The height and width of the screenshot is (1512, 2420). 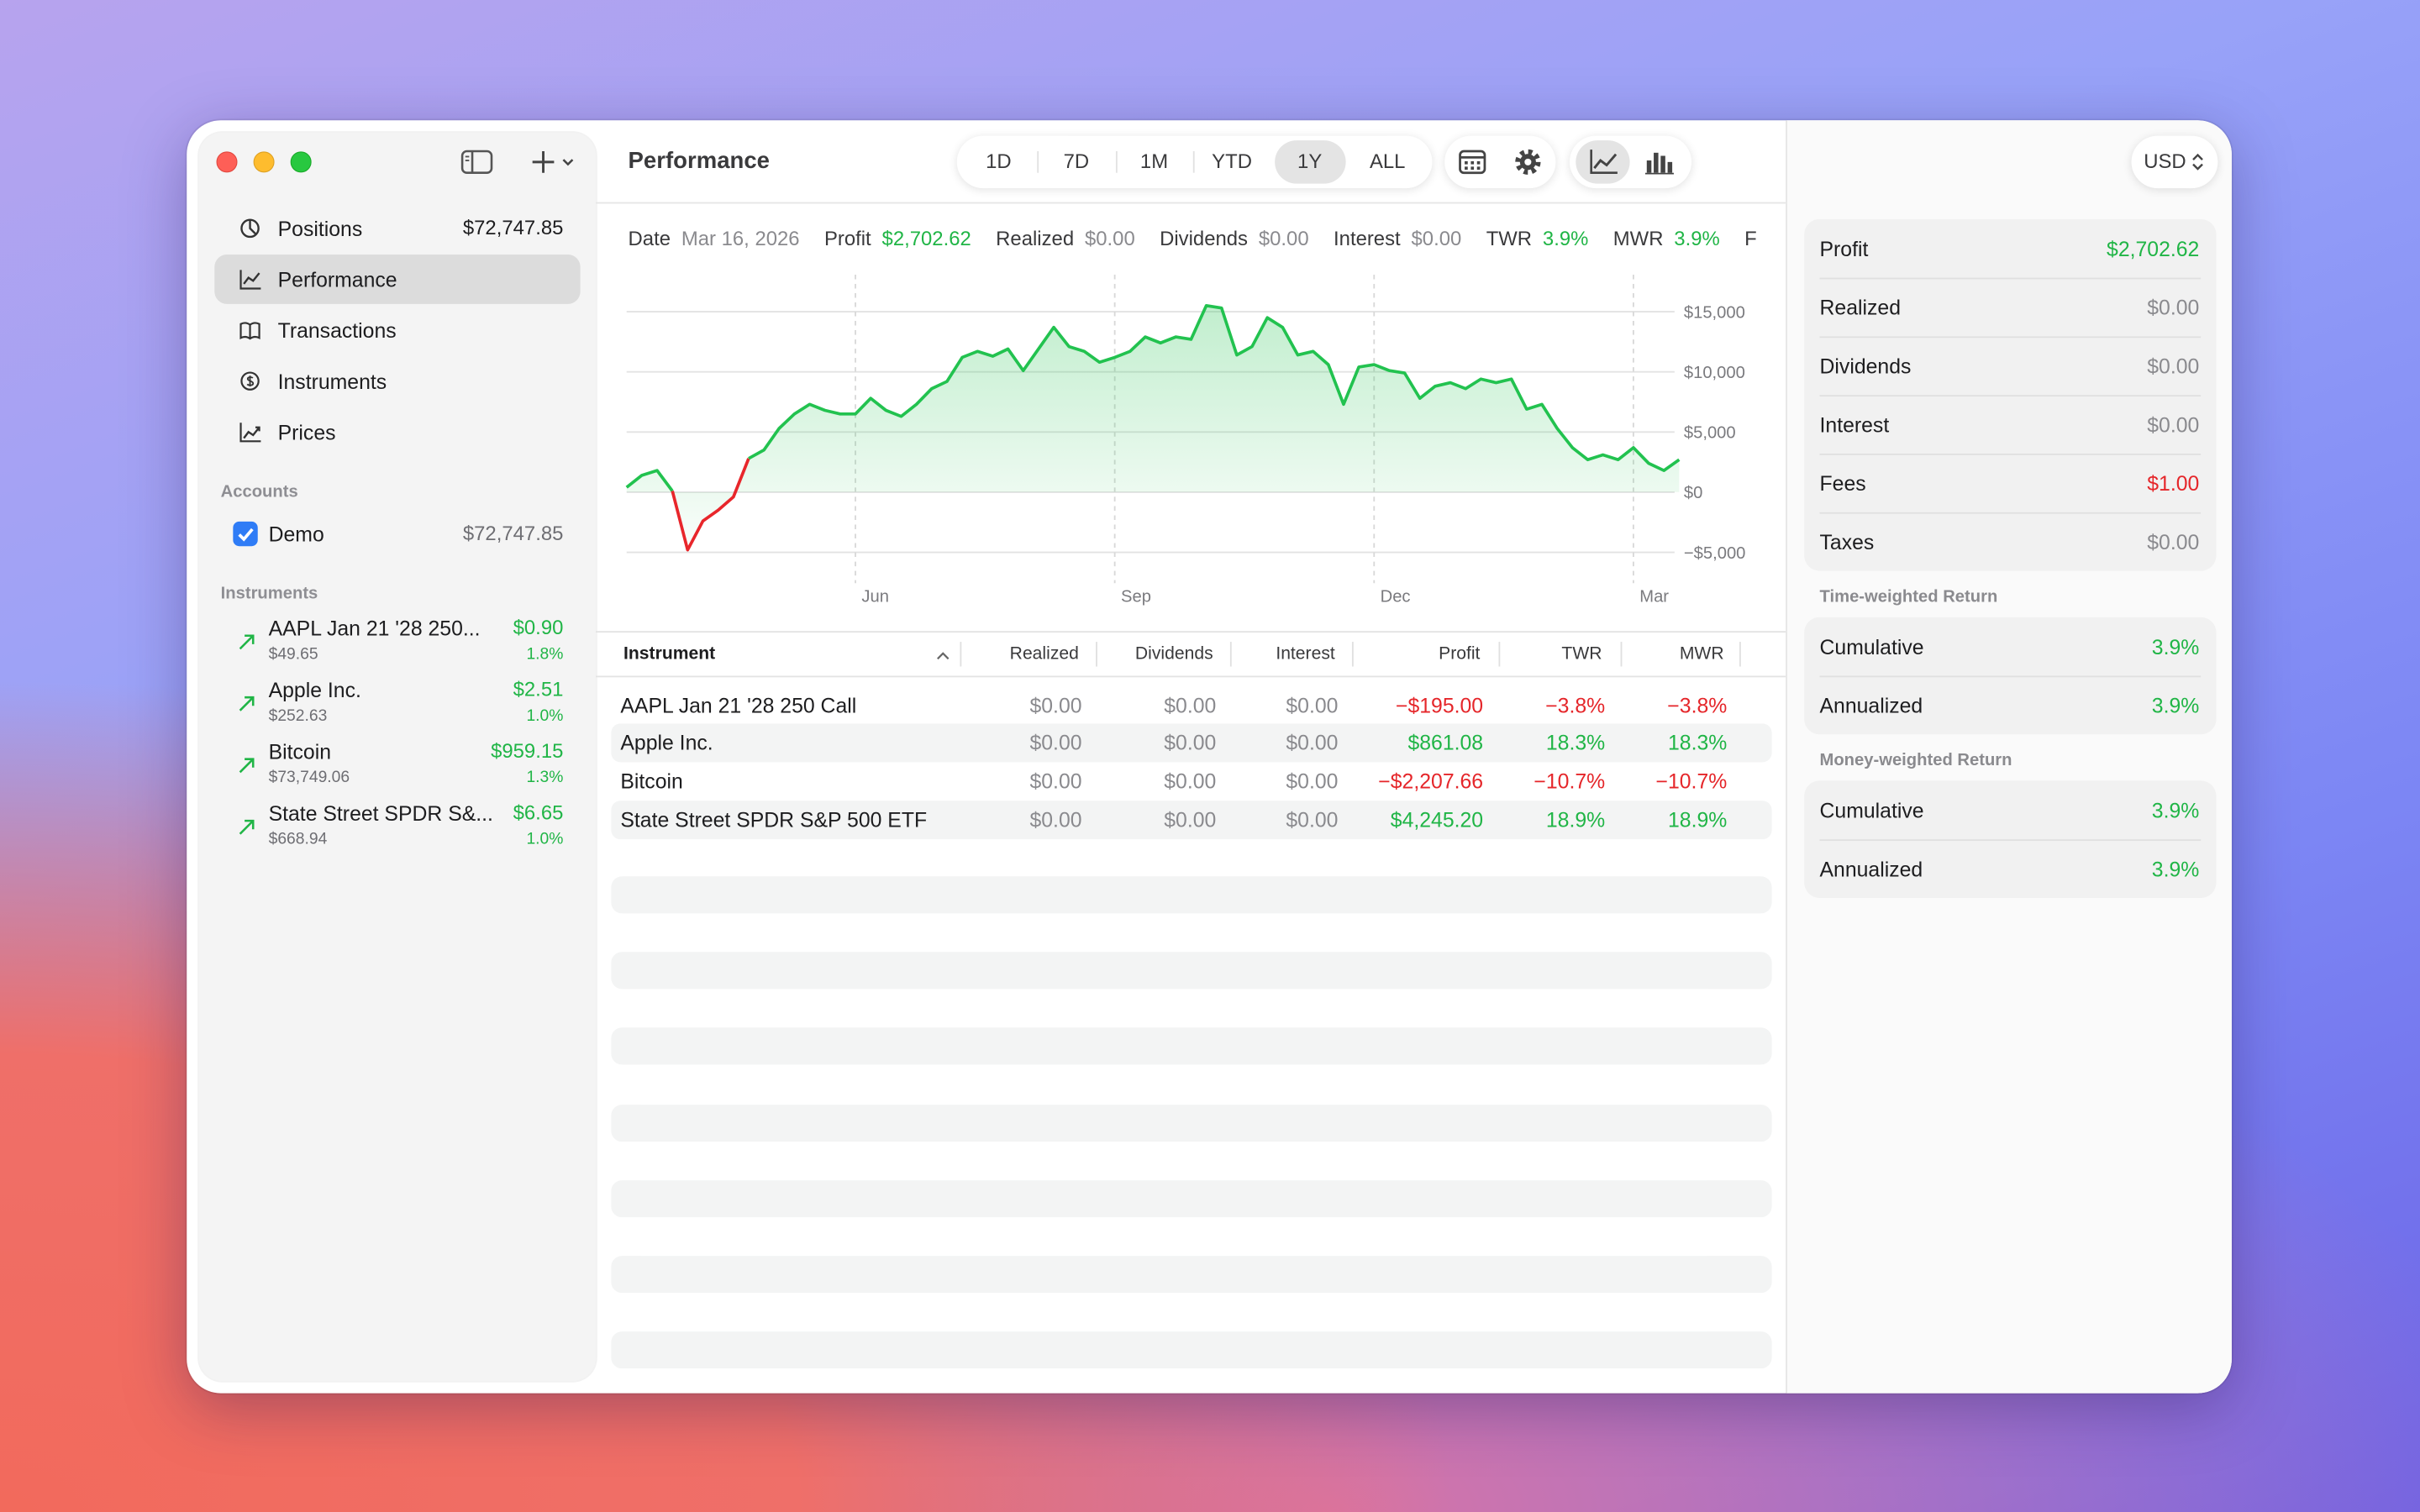 I want to click on table-cell: State Street SPDR S&P 500 ETF, so click(x=774, y=819).